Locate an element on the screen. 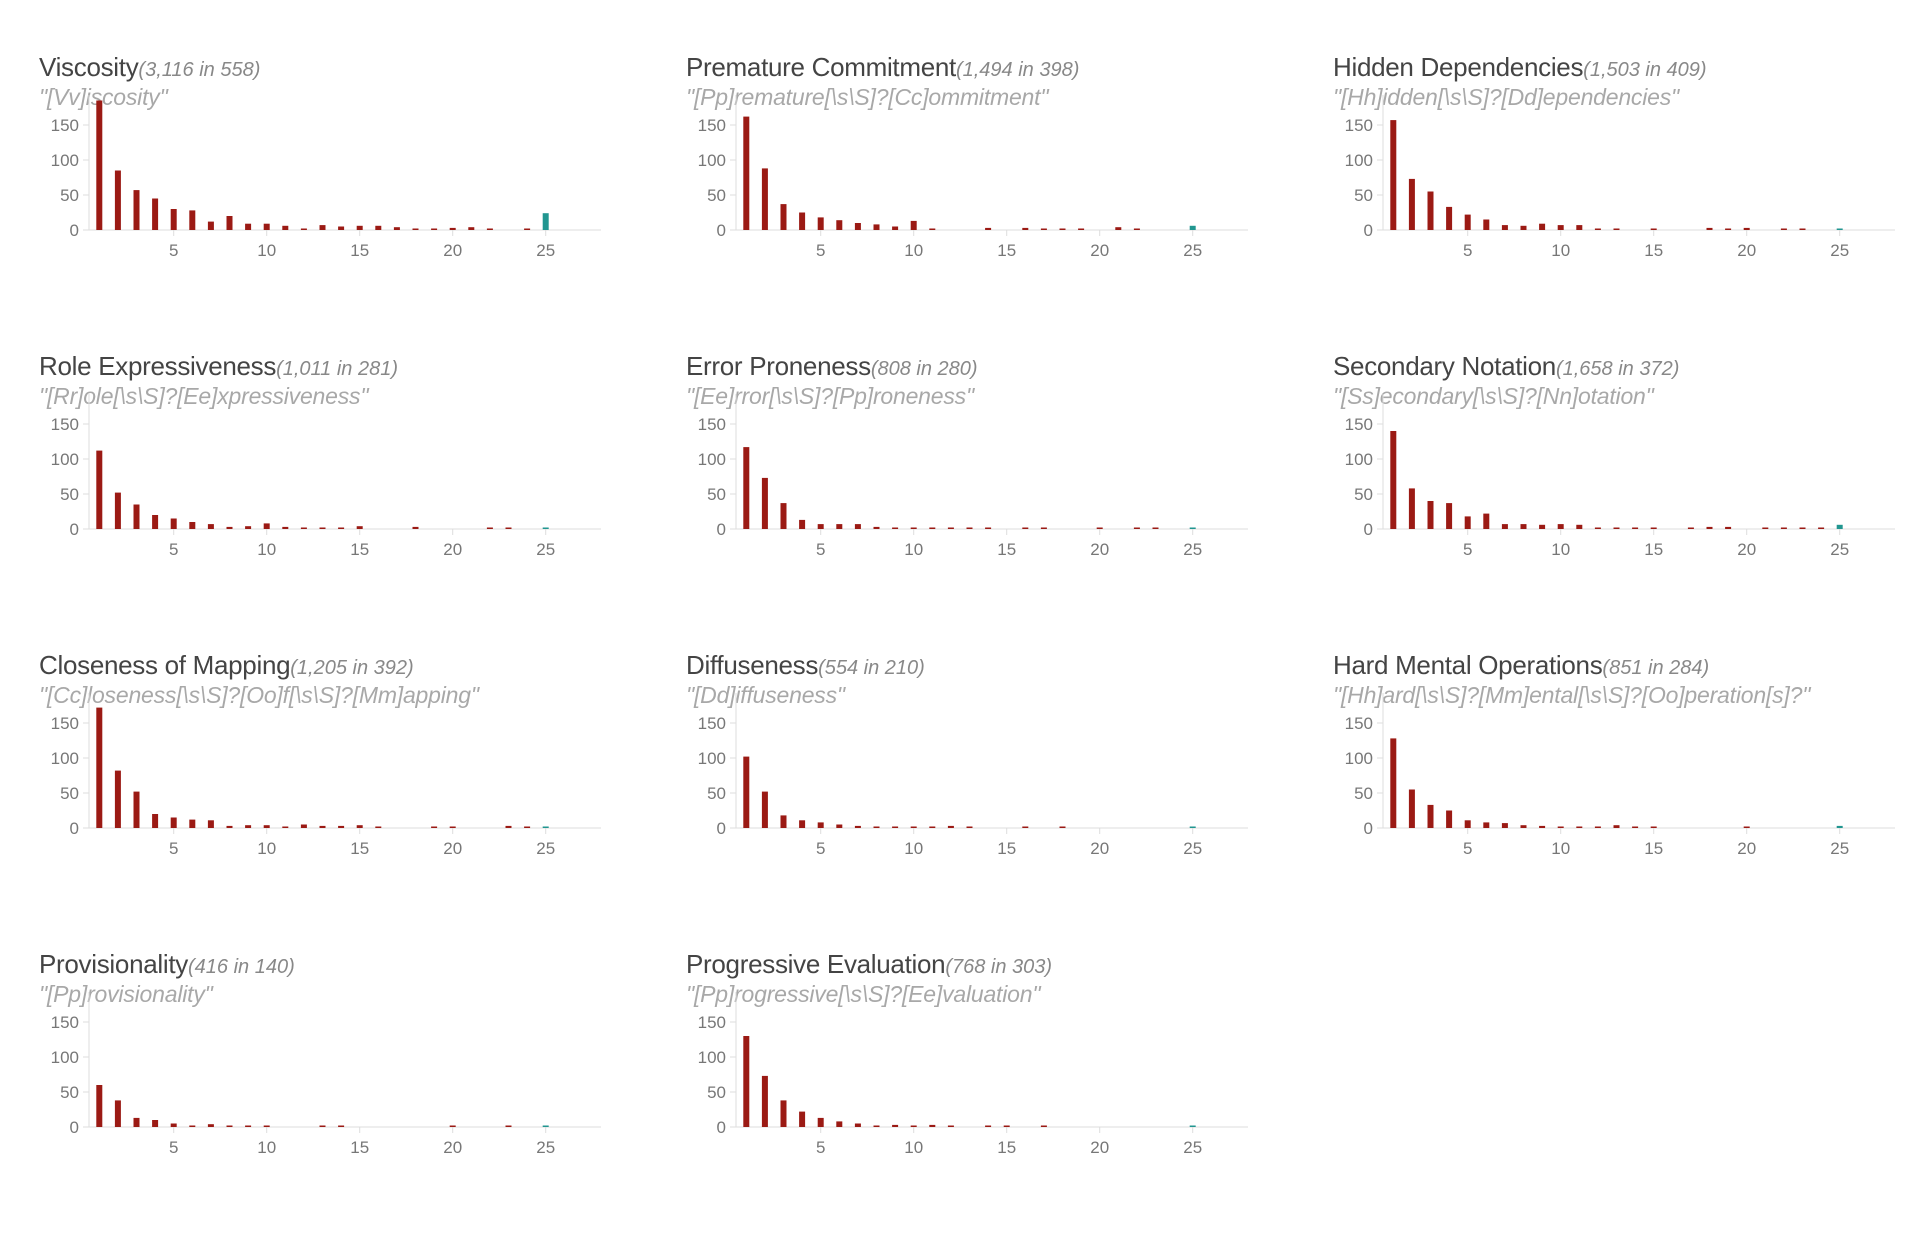 This screenshot has height=1249, width=1911. y-tick-label: 50 is located at coordinates (716, 1092).